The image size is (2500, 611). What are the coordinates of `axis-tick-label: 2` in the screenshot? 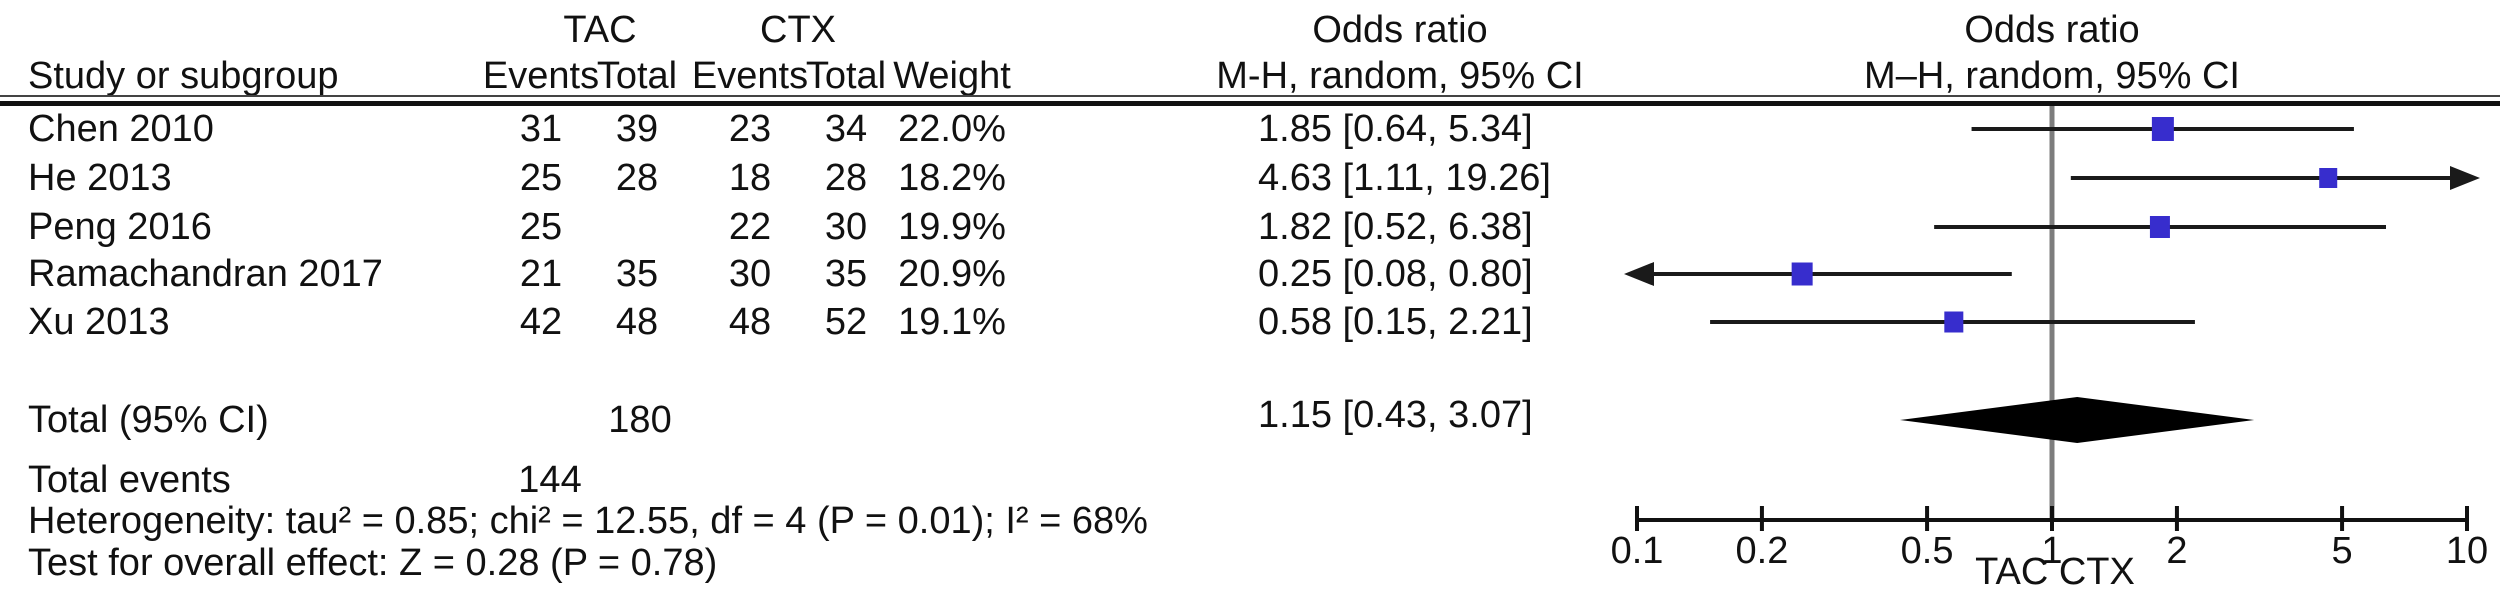 It's located at (2177, 551).